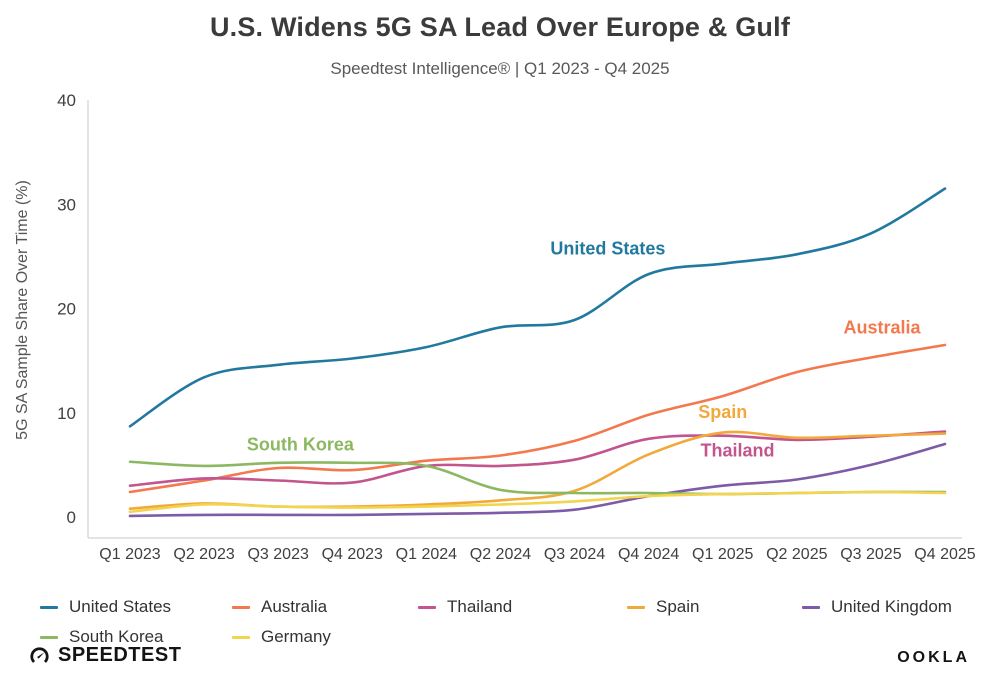 This screenshot has height=678, width=1000. Describe the element at coordinates (944, 554) in the screenshot. I see `x-tick-label: Q4 2025` at that location.